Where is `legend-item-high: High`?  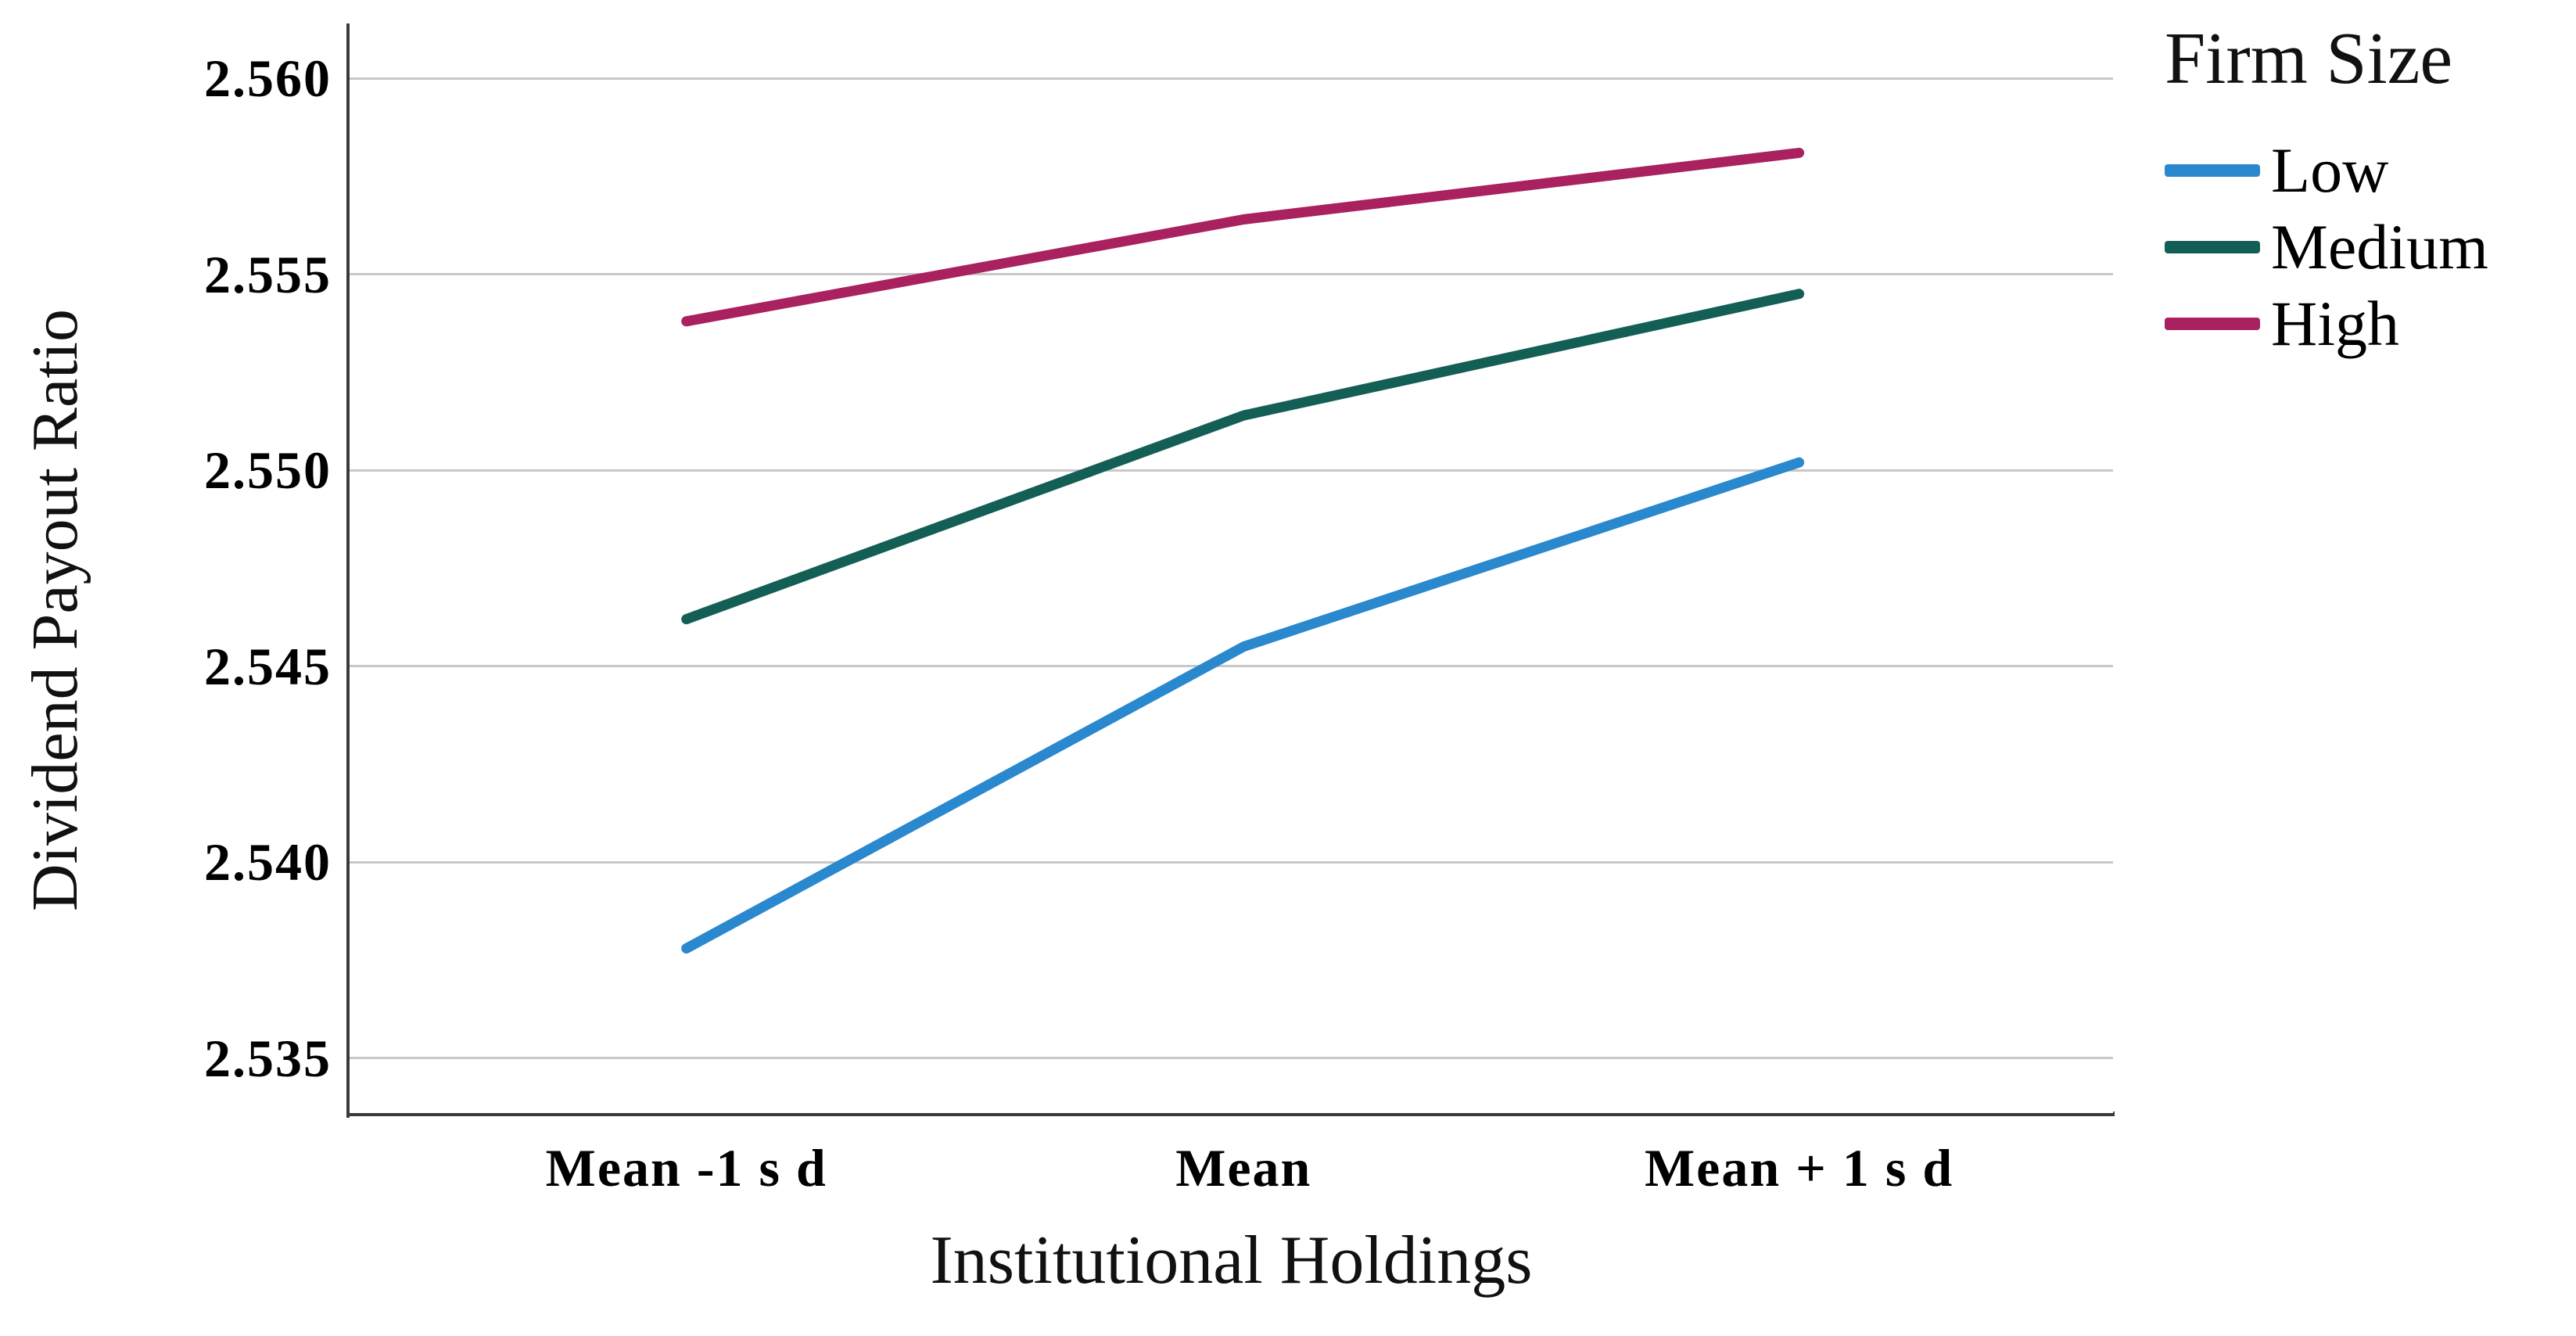 legend-item-high: High is located at coordinates (2370, 323).